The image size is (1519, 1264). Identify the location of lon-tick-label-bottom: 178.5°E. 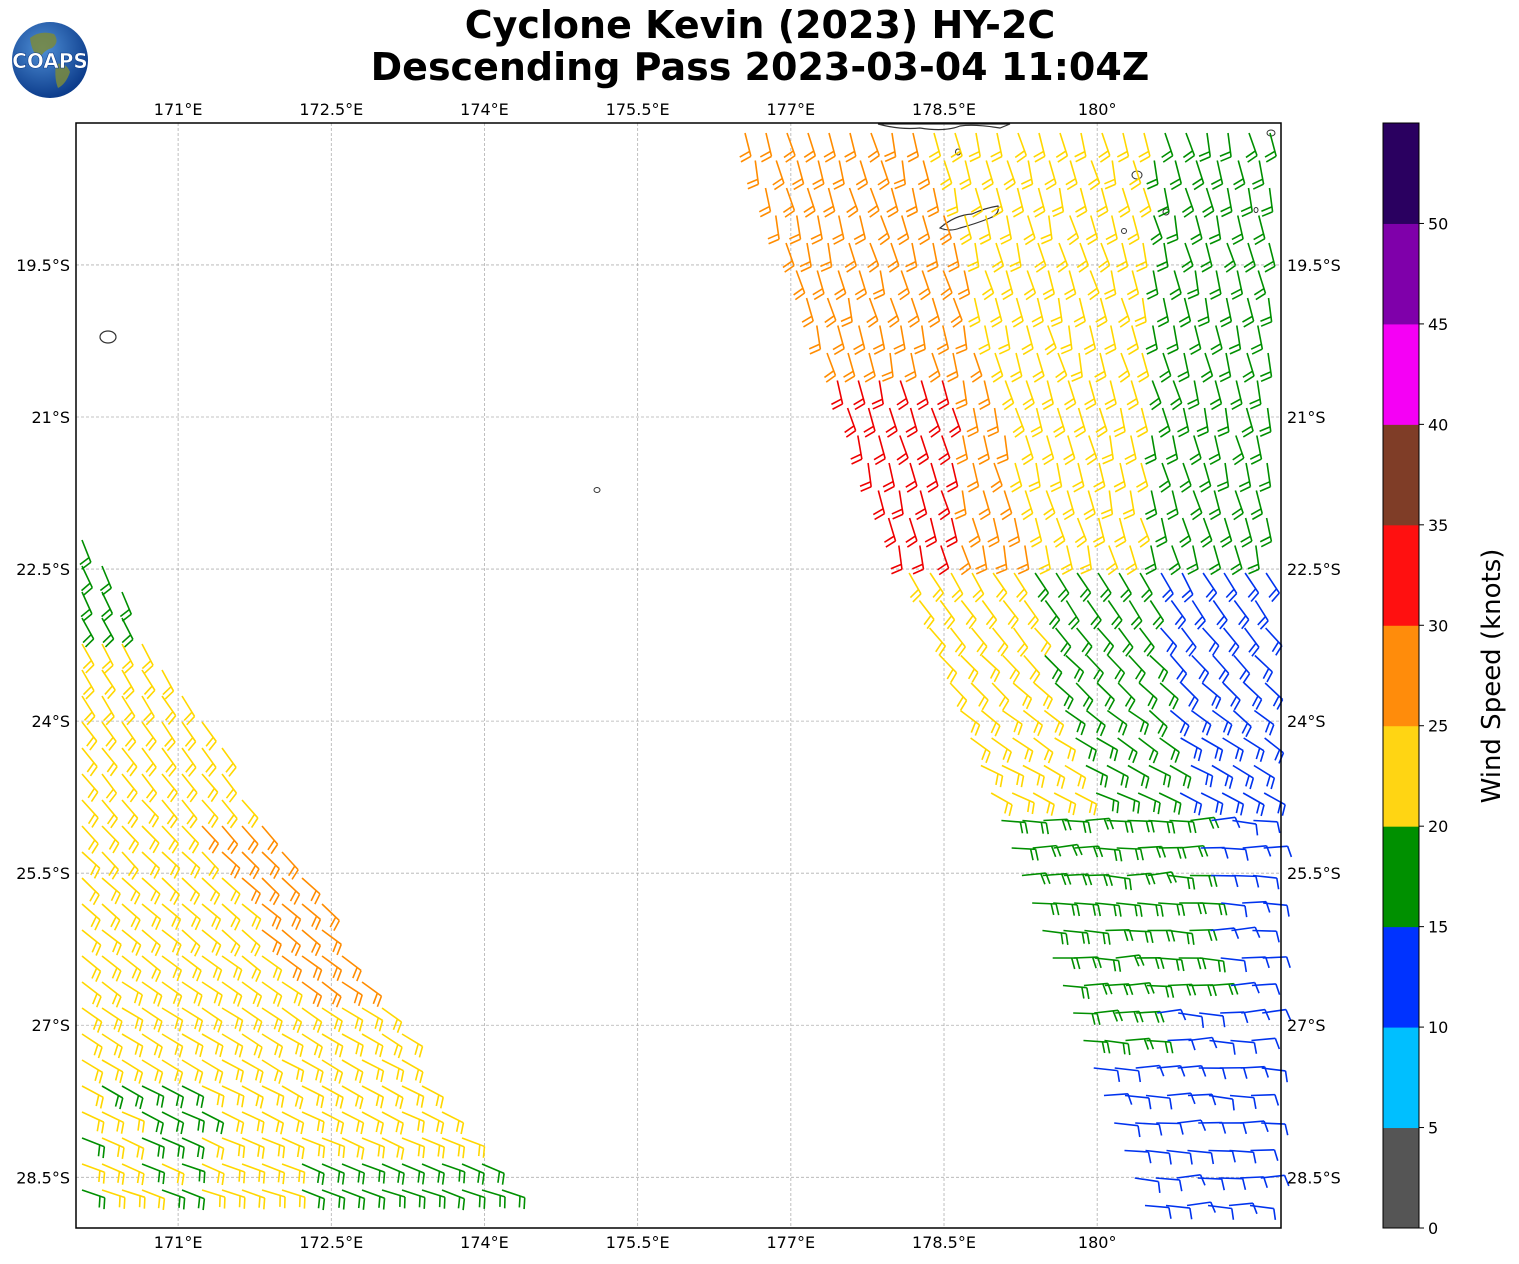
(944, 1242).